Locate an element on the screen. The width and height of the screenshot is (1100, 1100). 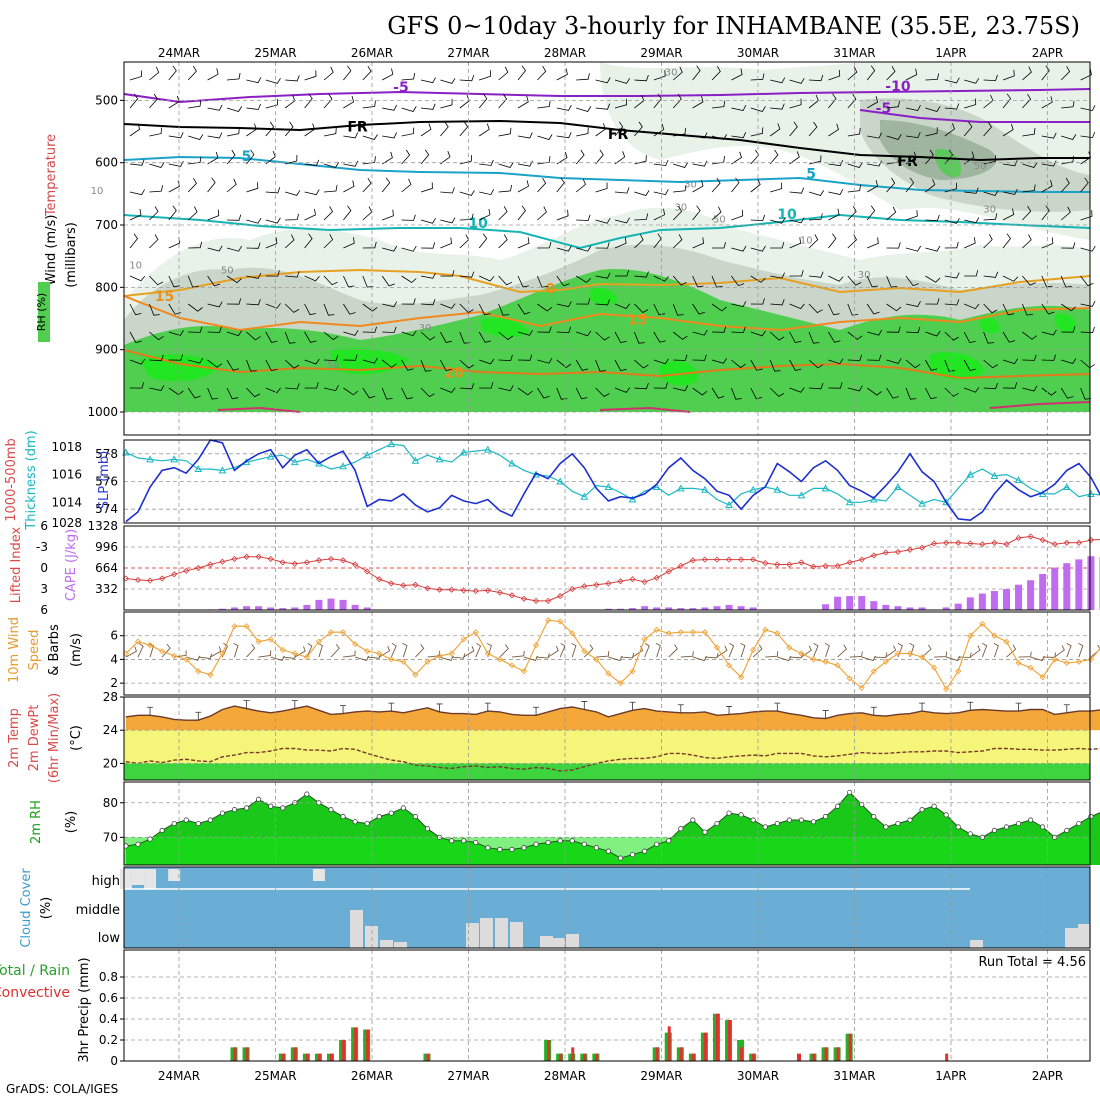
isotherm-label: FR is located at coordinates (618, 135).